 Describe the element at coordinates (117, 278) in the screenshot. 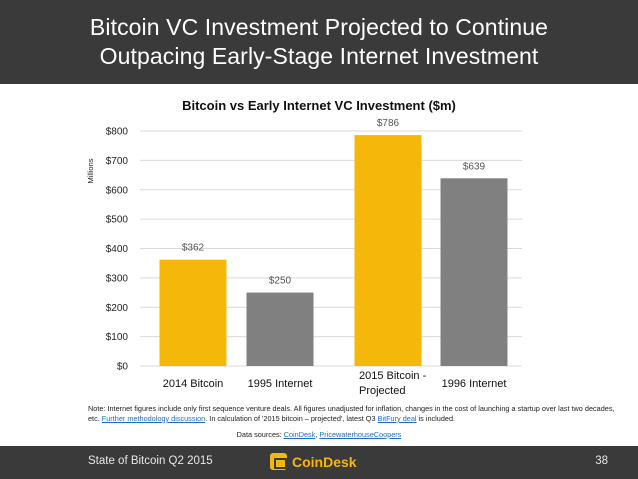

I see `y-tick-label: $300` at that location.